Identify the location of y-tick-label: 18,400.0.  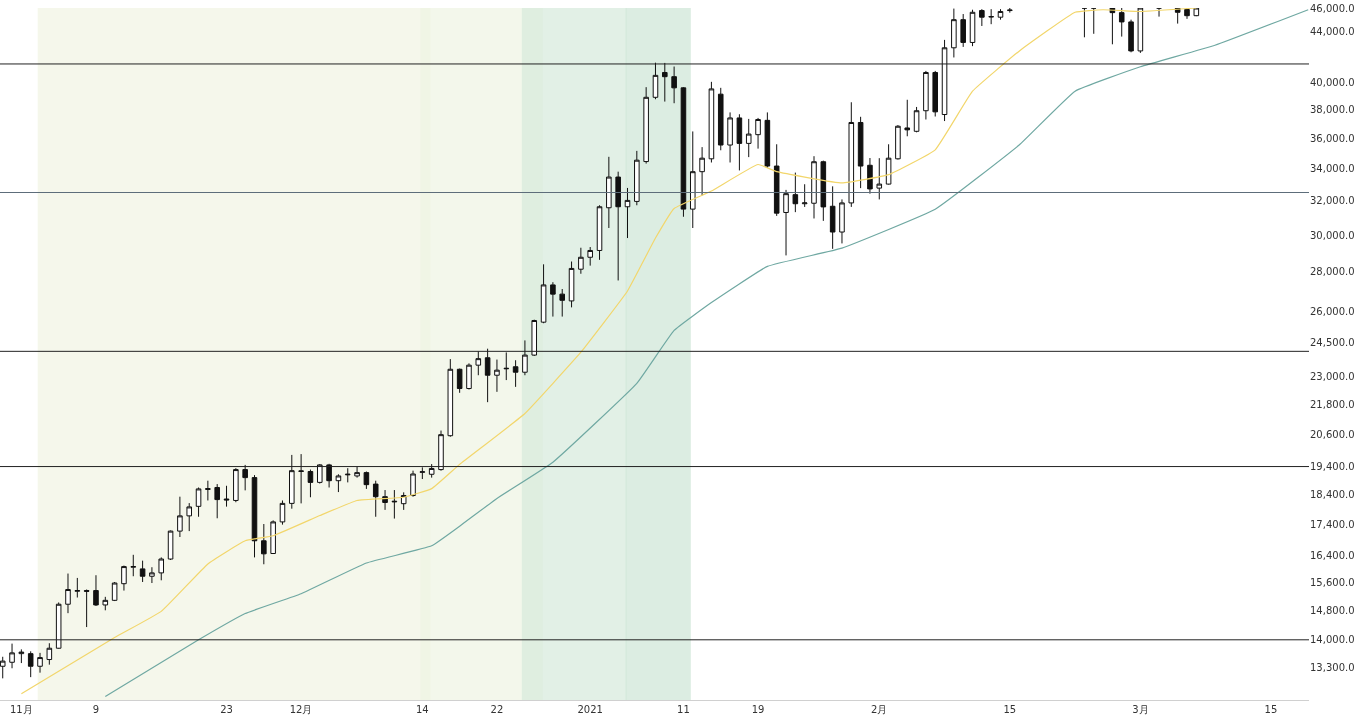
(1332, 495).